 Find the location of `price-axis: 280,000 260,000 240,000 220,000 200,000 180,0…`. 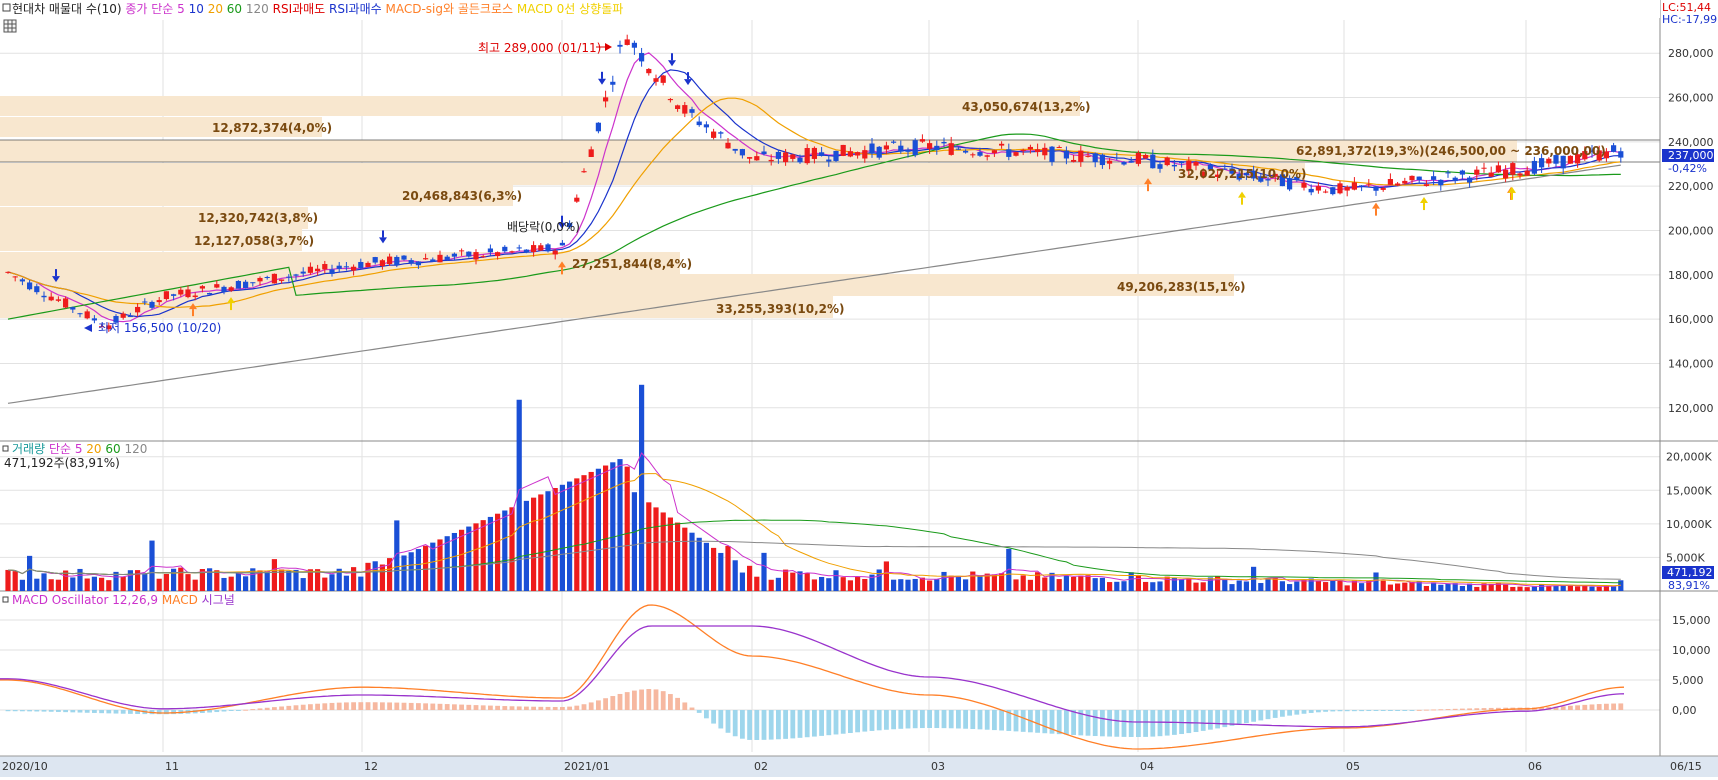

price-axis: 280,000 260,000 240,000 220,000 200,000 180,0… is located at coordinates (1691, 231).